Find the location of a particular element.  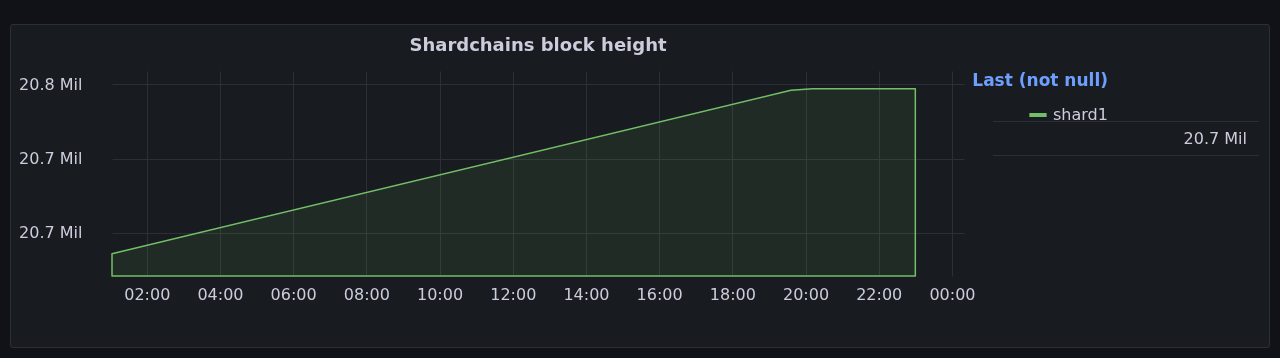

x-tick-label: 20:00 is located at coordinates (806, 294).